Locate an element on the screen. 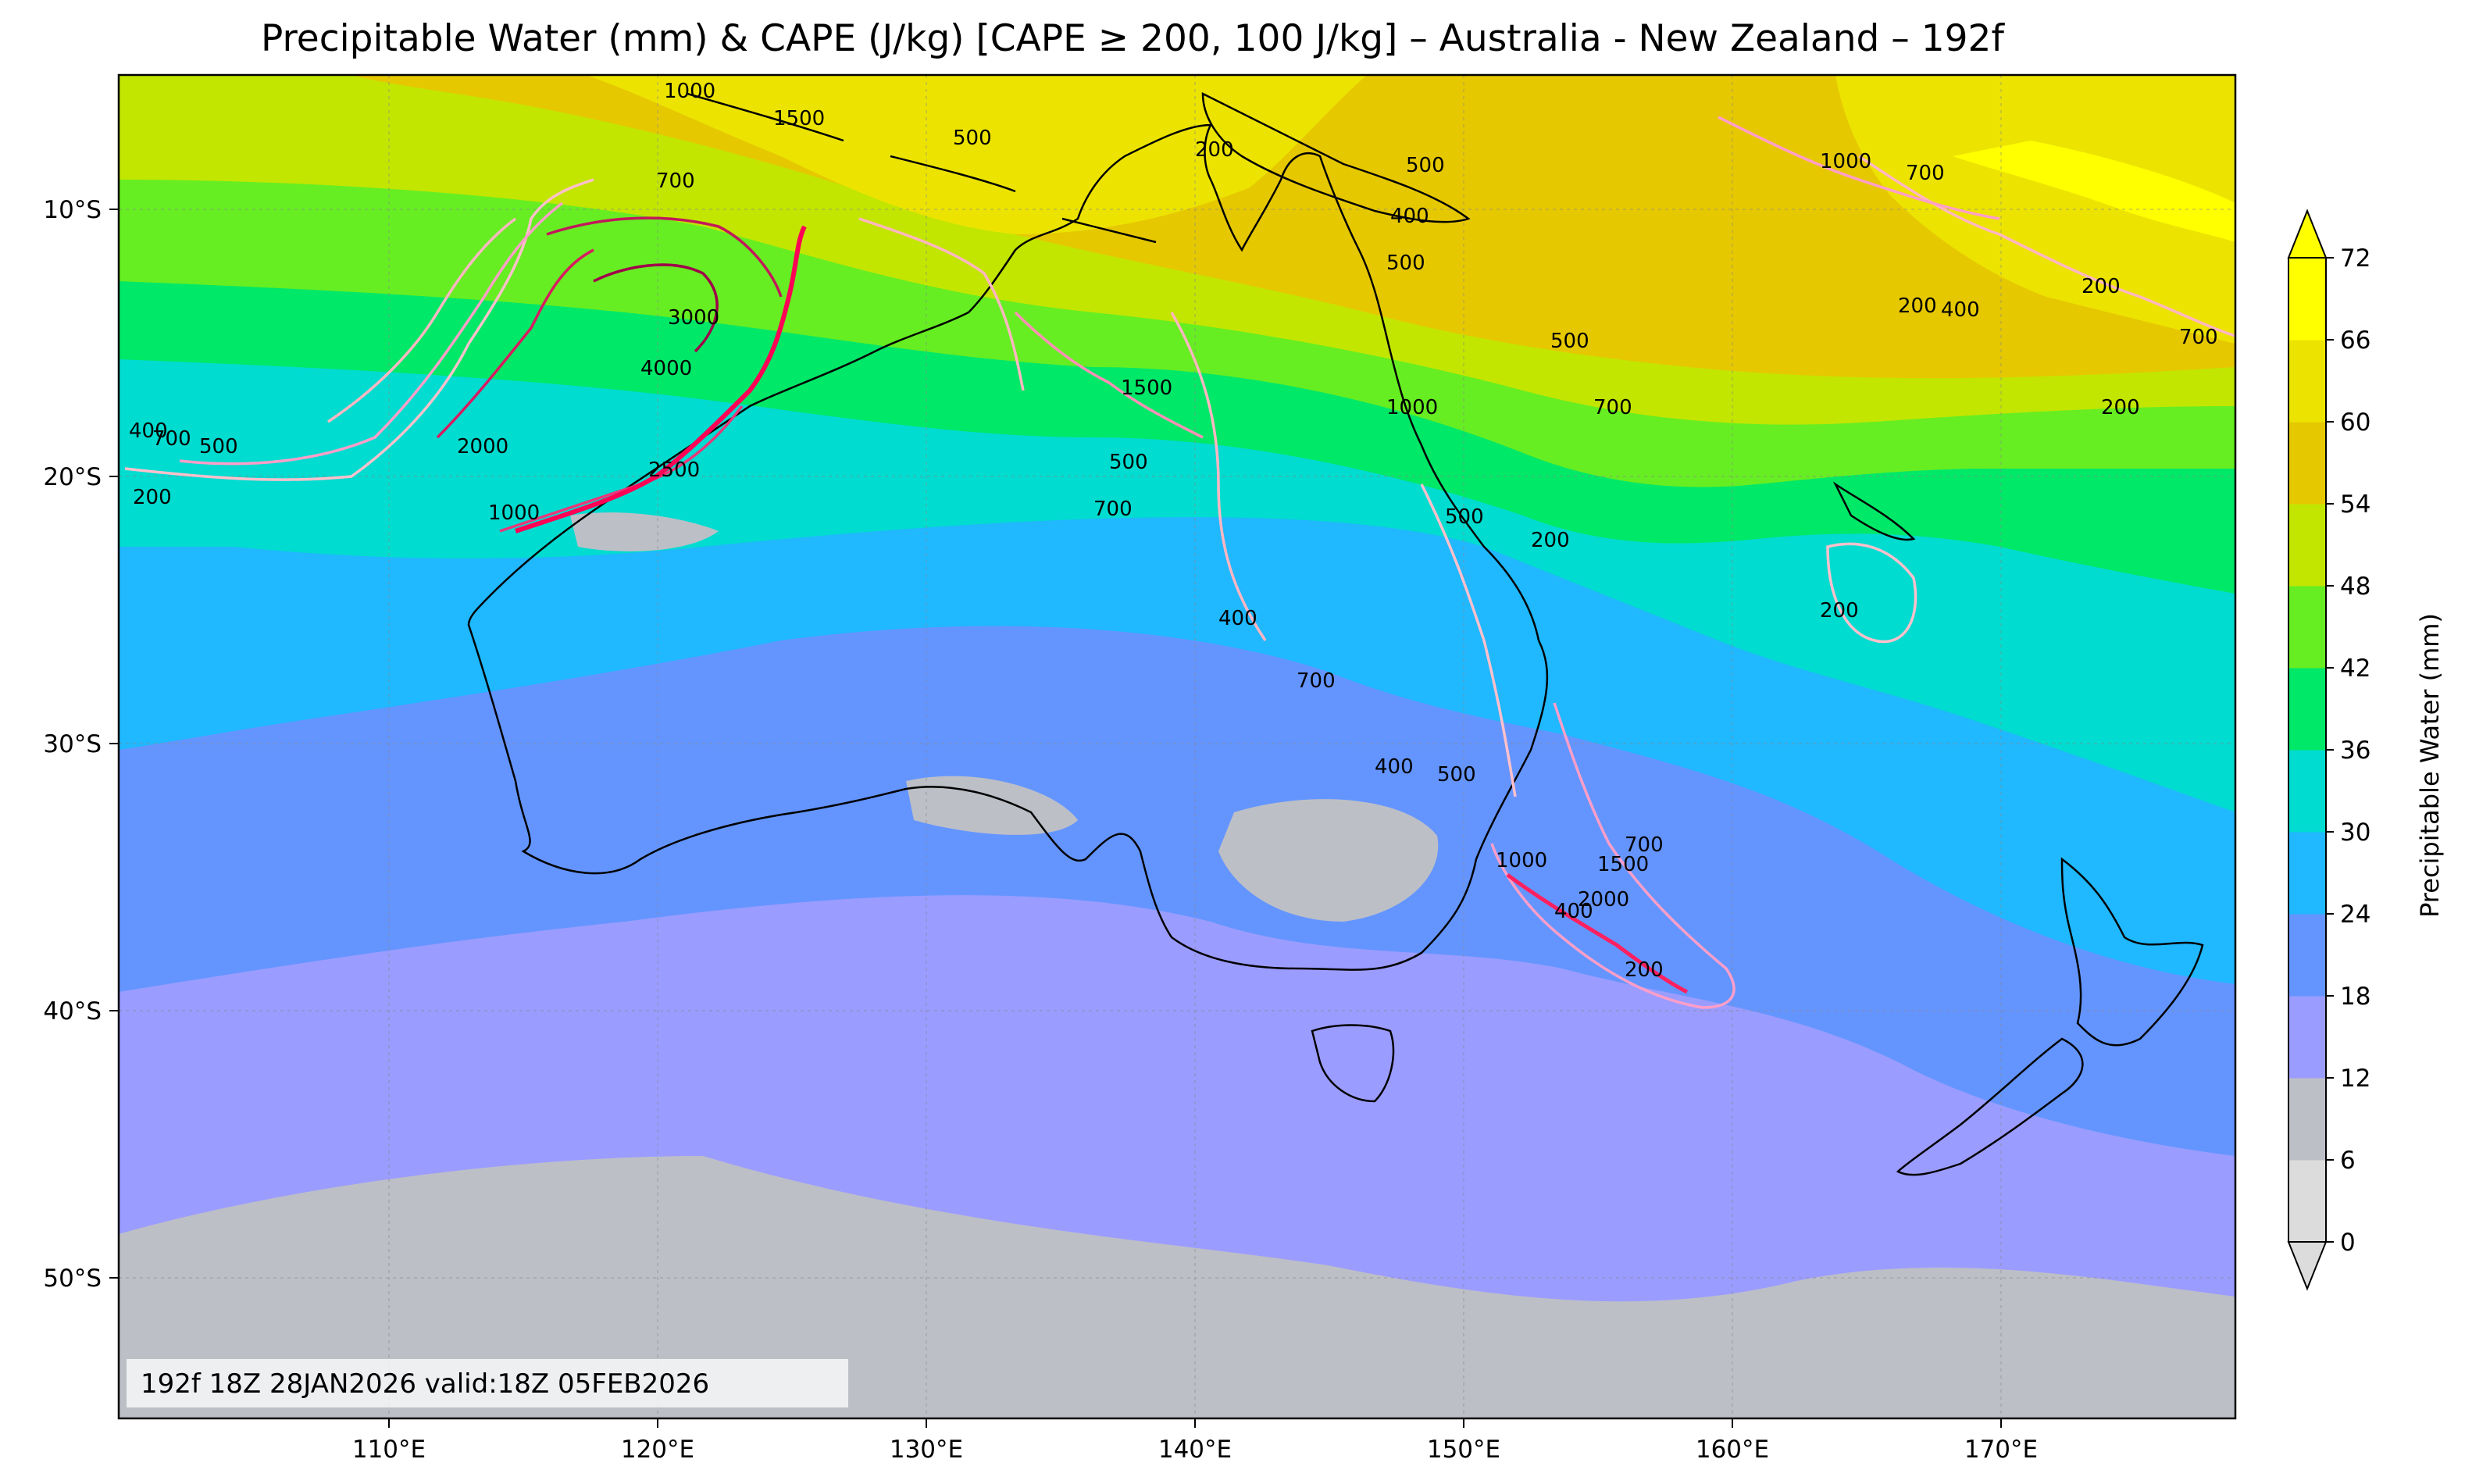 The image size is (2465, 1484). lat-tick-30s: 30°S is located at coordinates (72, 744).